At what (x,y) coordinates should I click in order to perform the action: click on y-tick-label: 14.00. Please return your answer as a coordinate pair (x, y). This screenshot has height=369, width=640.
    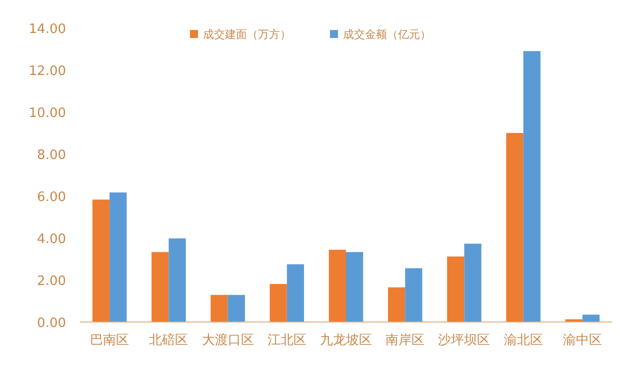
    Looking at the image, I should click on (47, 29).